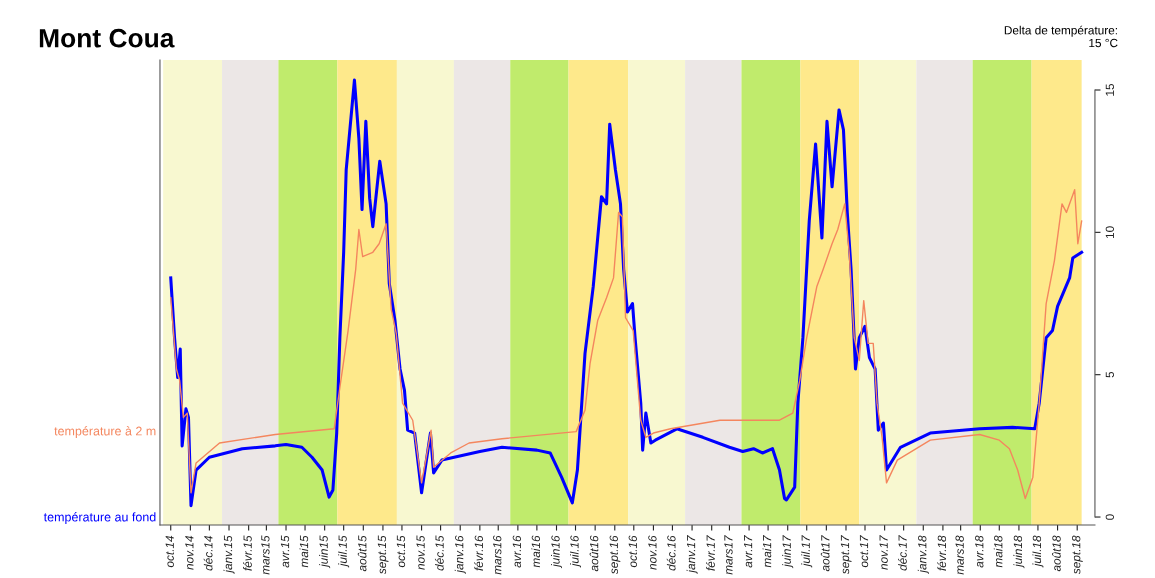  What do you see at coordinates (99, 518) in the screenshot?
I see `text: température au fond` at bounding box center [99, 518].